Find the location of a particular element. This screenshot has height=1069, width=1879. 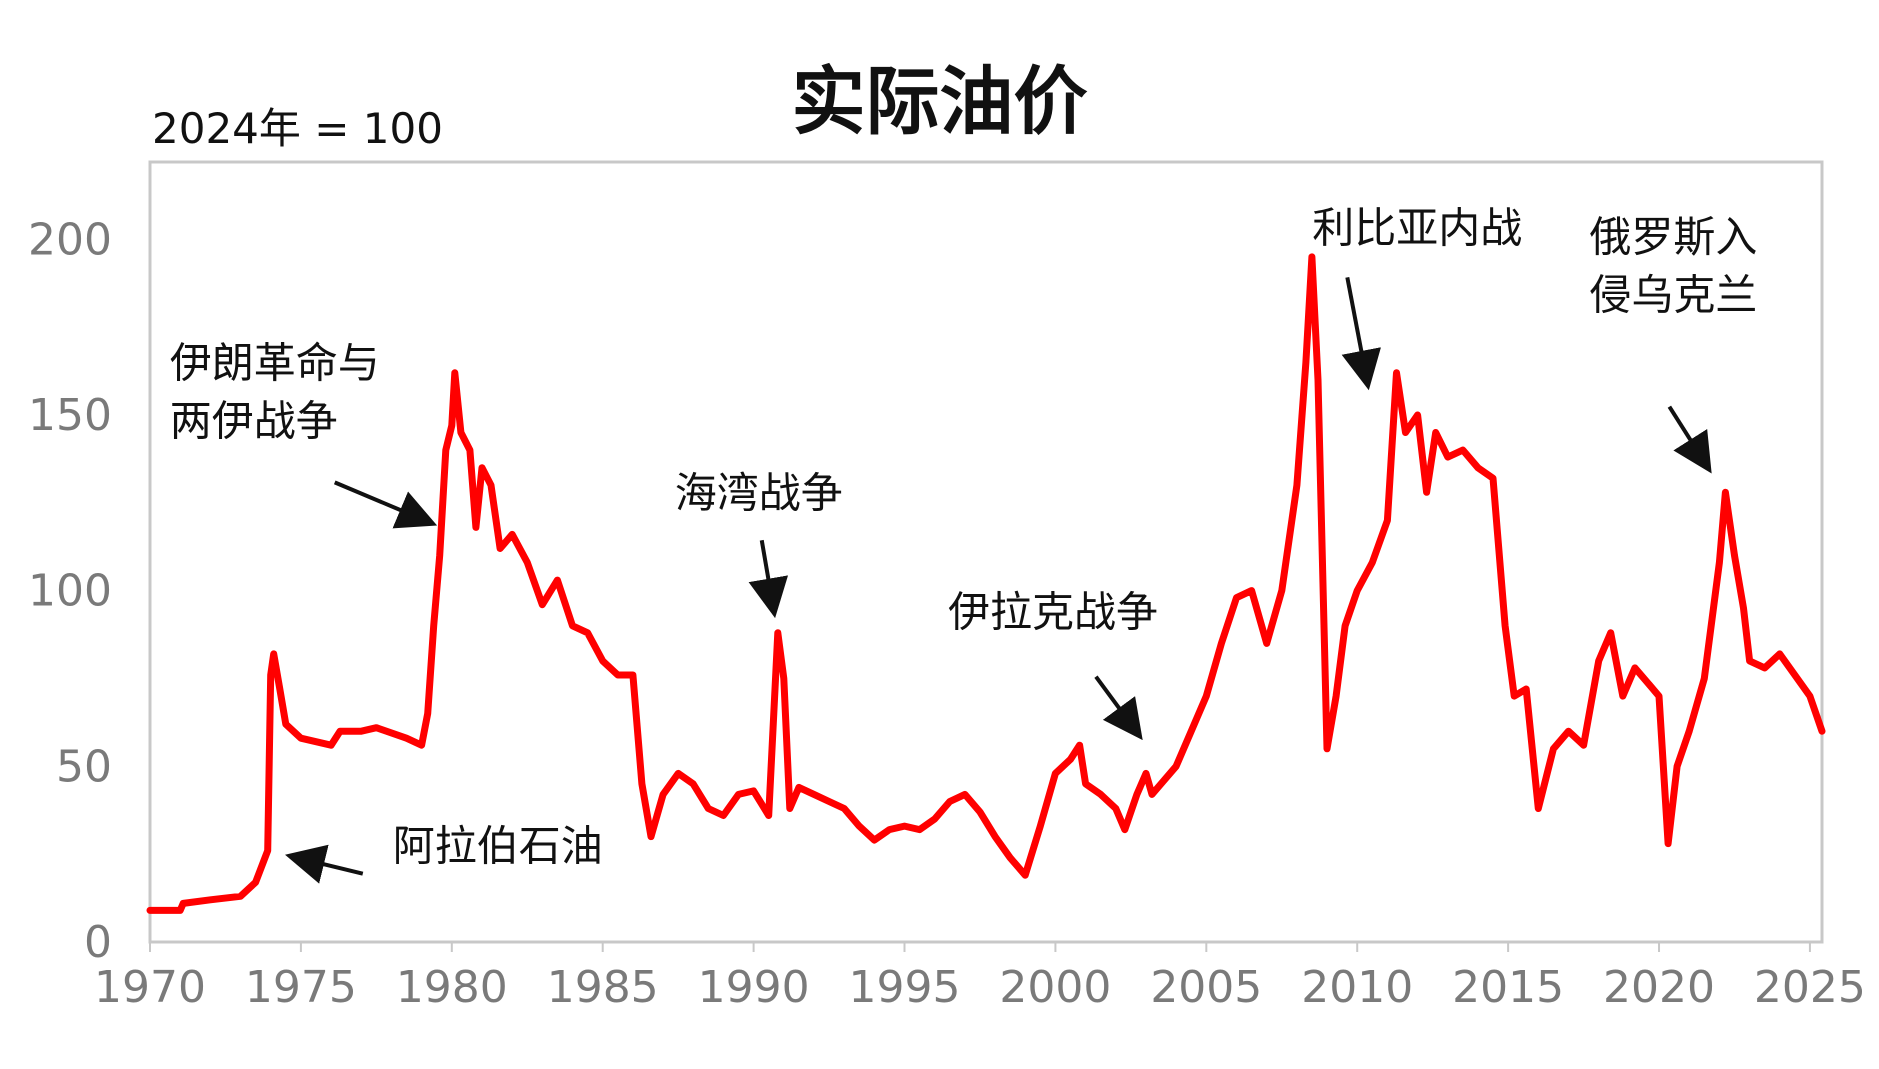

x-tick-label: 1980 is located at coordinates (452, 987).